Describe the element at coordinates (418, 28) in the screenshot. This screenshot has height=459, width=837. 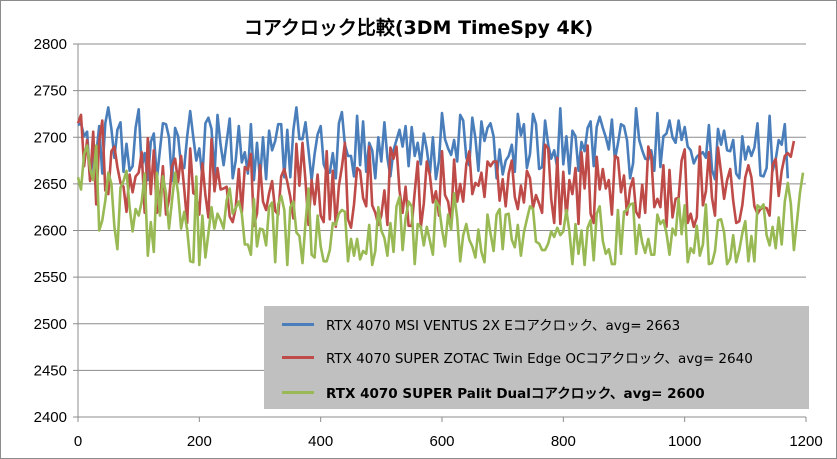
I see `chart-title: コアクロック比較(3DM TimeSpy 4K)` at that location.